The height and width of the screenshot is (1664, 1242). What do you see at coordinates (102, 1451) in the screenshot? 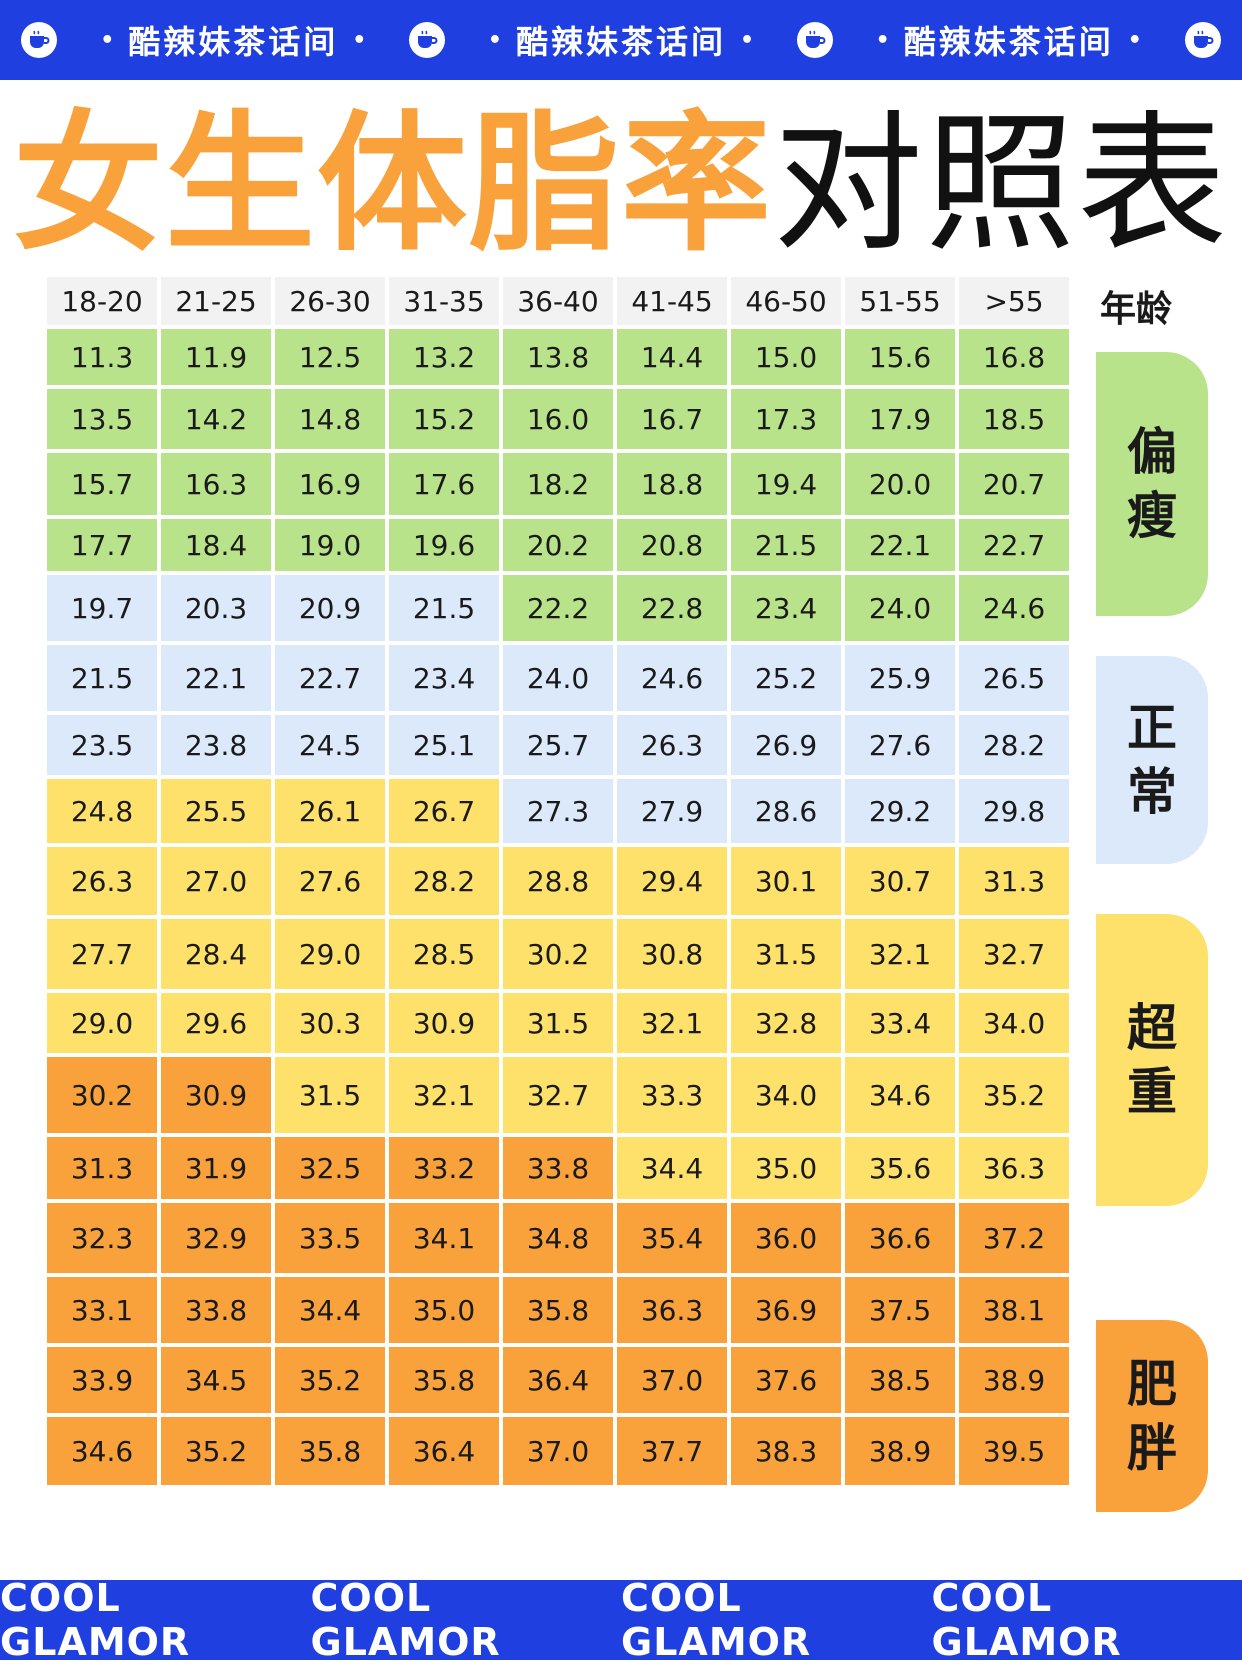
I see `table-cell: 34.6` at bounding box center [102, 1451].